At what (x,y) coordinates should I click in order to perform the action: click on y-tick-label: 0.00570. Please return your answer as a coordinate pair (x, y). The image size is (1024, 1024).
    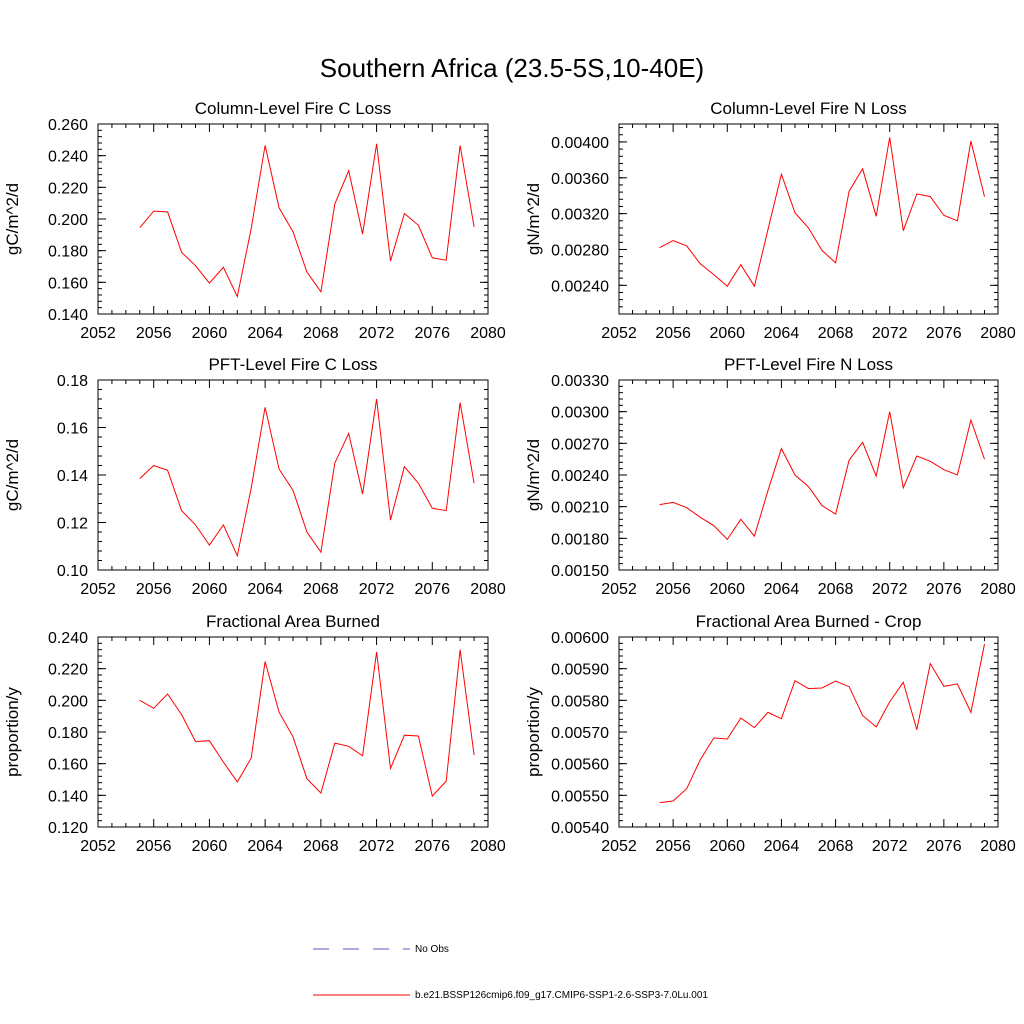
    Looking at the image, I should click on (580, 733).